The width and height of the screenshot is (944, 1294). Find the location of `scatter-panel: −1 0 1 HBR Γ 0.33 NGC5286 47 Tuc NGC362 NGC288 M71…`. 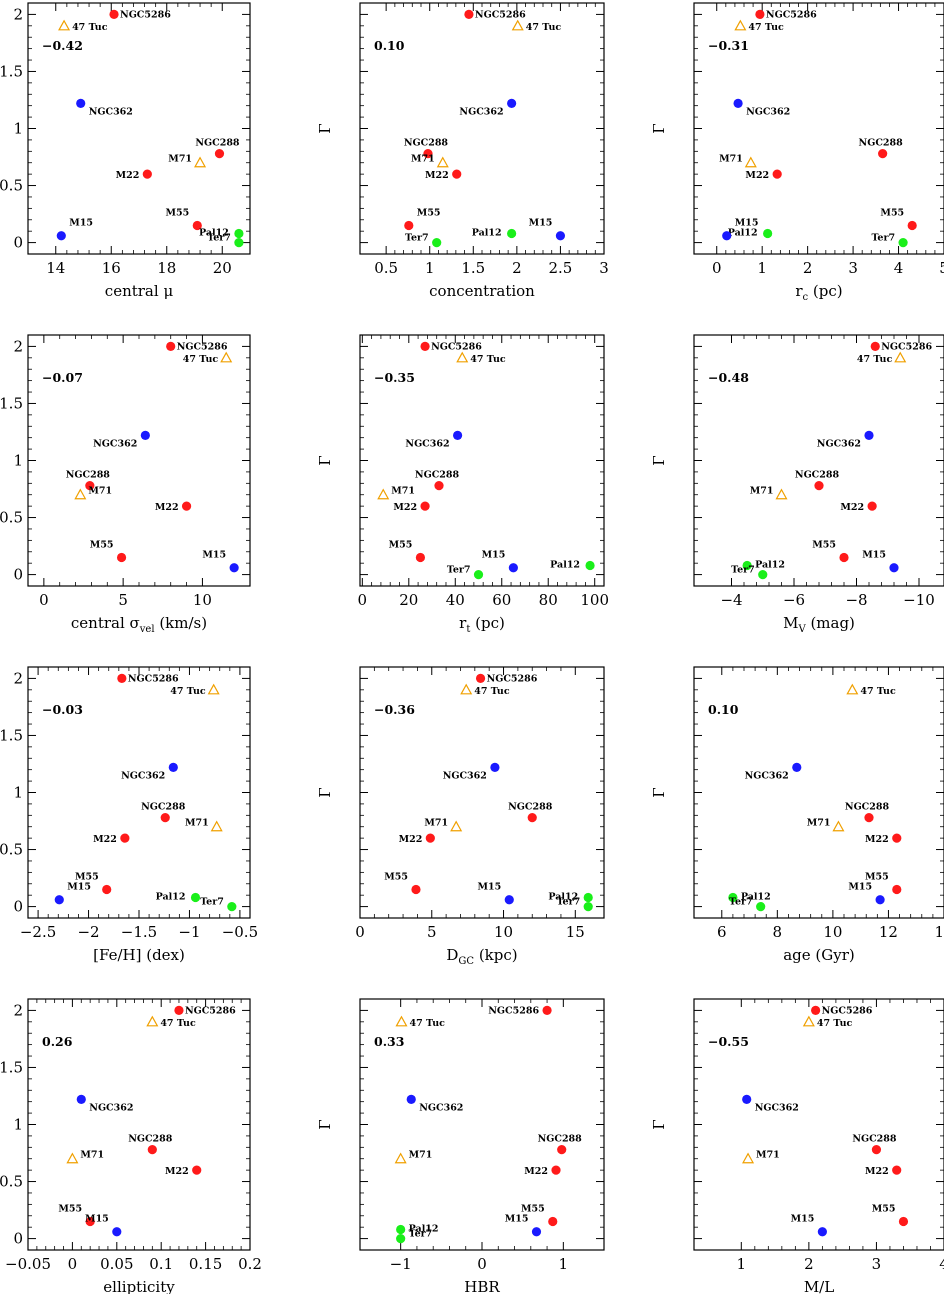

scatter-panel: −1 0 1 HBR Γ 0.33 NGC5286 47 Tuc NGC362 NGC288 M71… is located at coordinates (460, 1146).